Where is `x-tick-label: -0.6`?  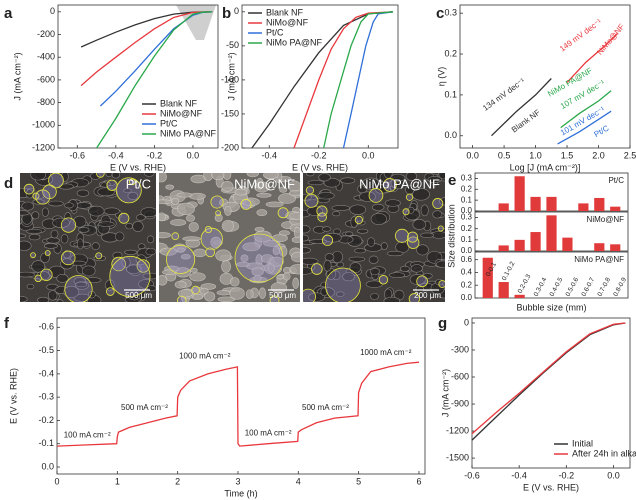 x-tick-label: -0.6 is located at coordinates (472, 475).